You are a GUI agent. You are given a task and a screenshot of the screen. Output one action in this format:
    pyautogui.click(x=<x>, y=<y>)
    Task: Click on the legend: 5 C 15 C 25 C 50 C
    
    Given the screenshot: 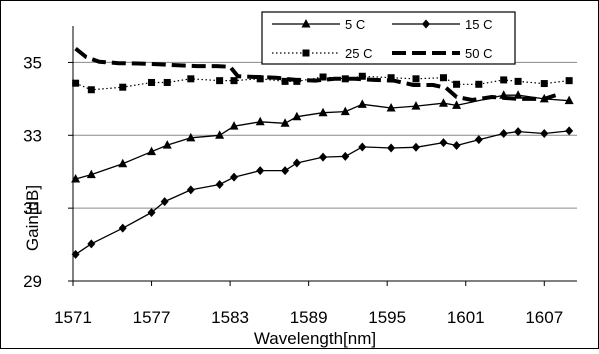 What is the action you would take?
    pyautogui.click(x=388, y=38)
    